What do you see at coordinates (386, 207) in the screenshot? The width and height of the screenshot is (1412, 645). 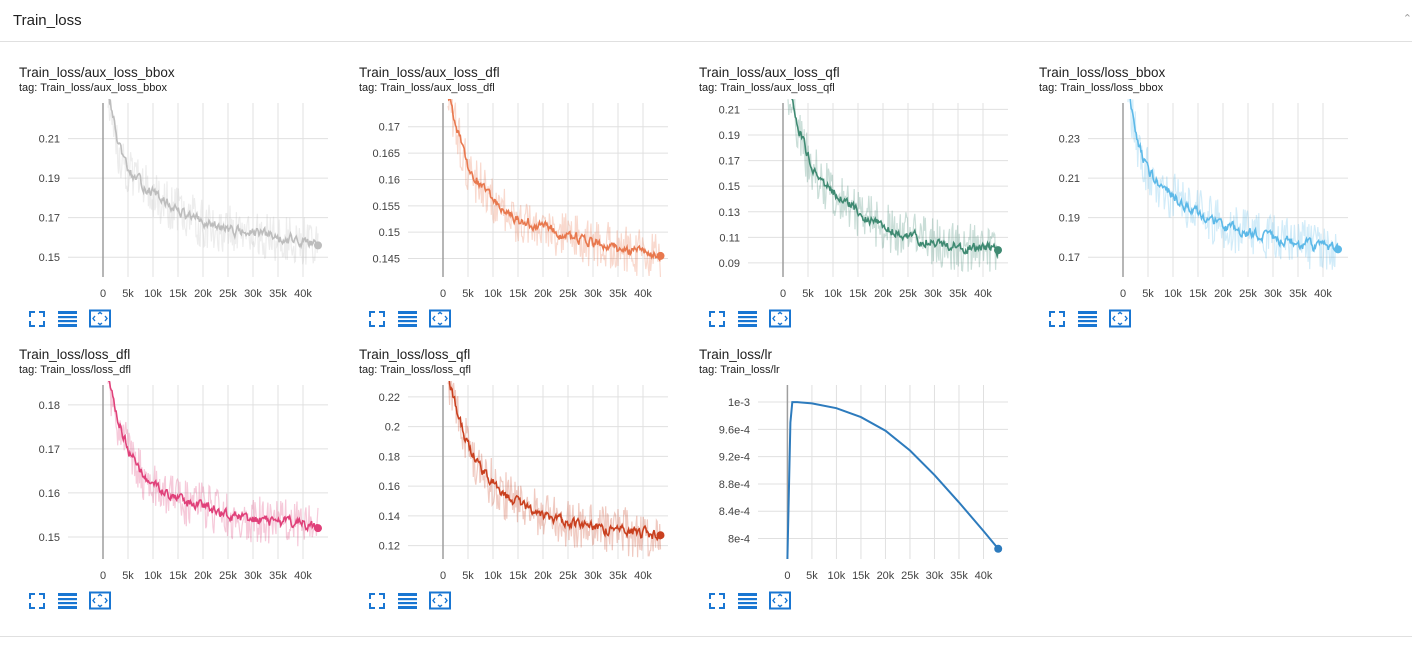 I see `y-tick-label: 0.155` at bounding box center [386, 207].